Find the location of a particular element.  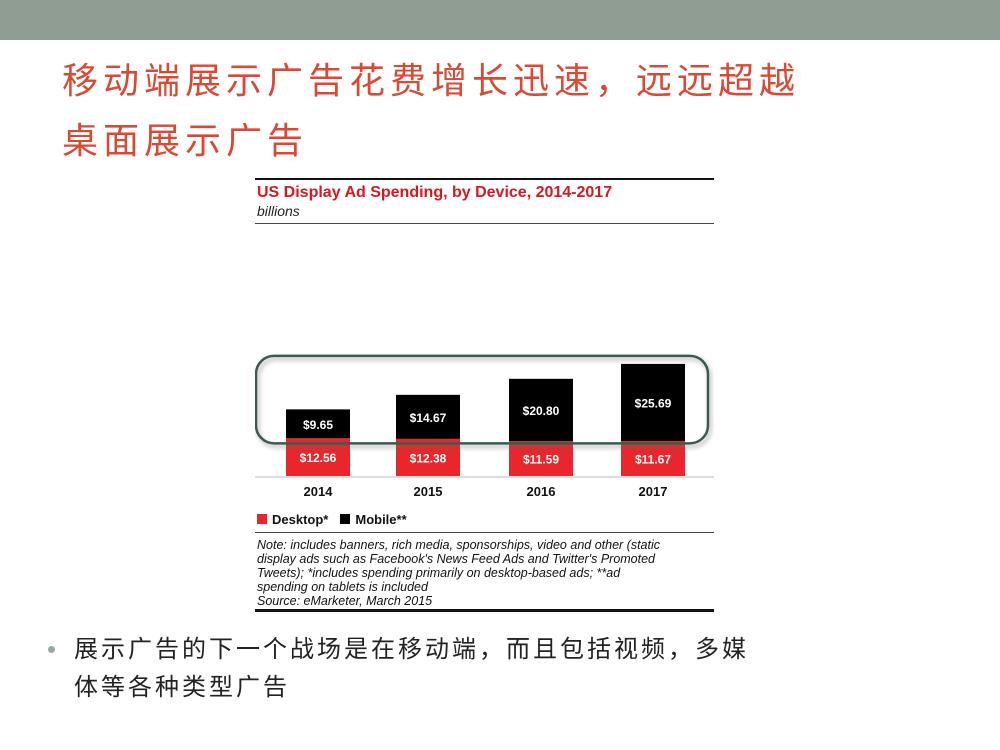

slide-title-line-2: 桌面展示广告 is located at coordinates (185, 141).